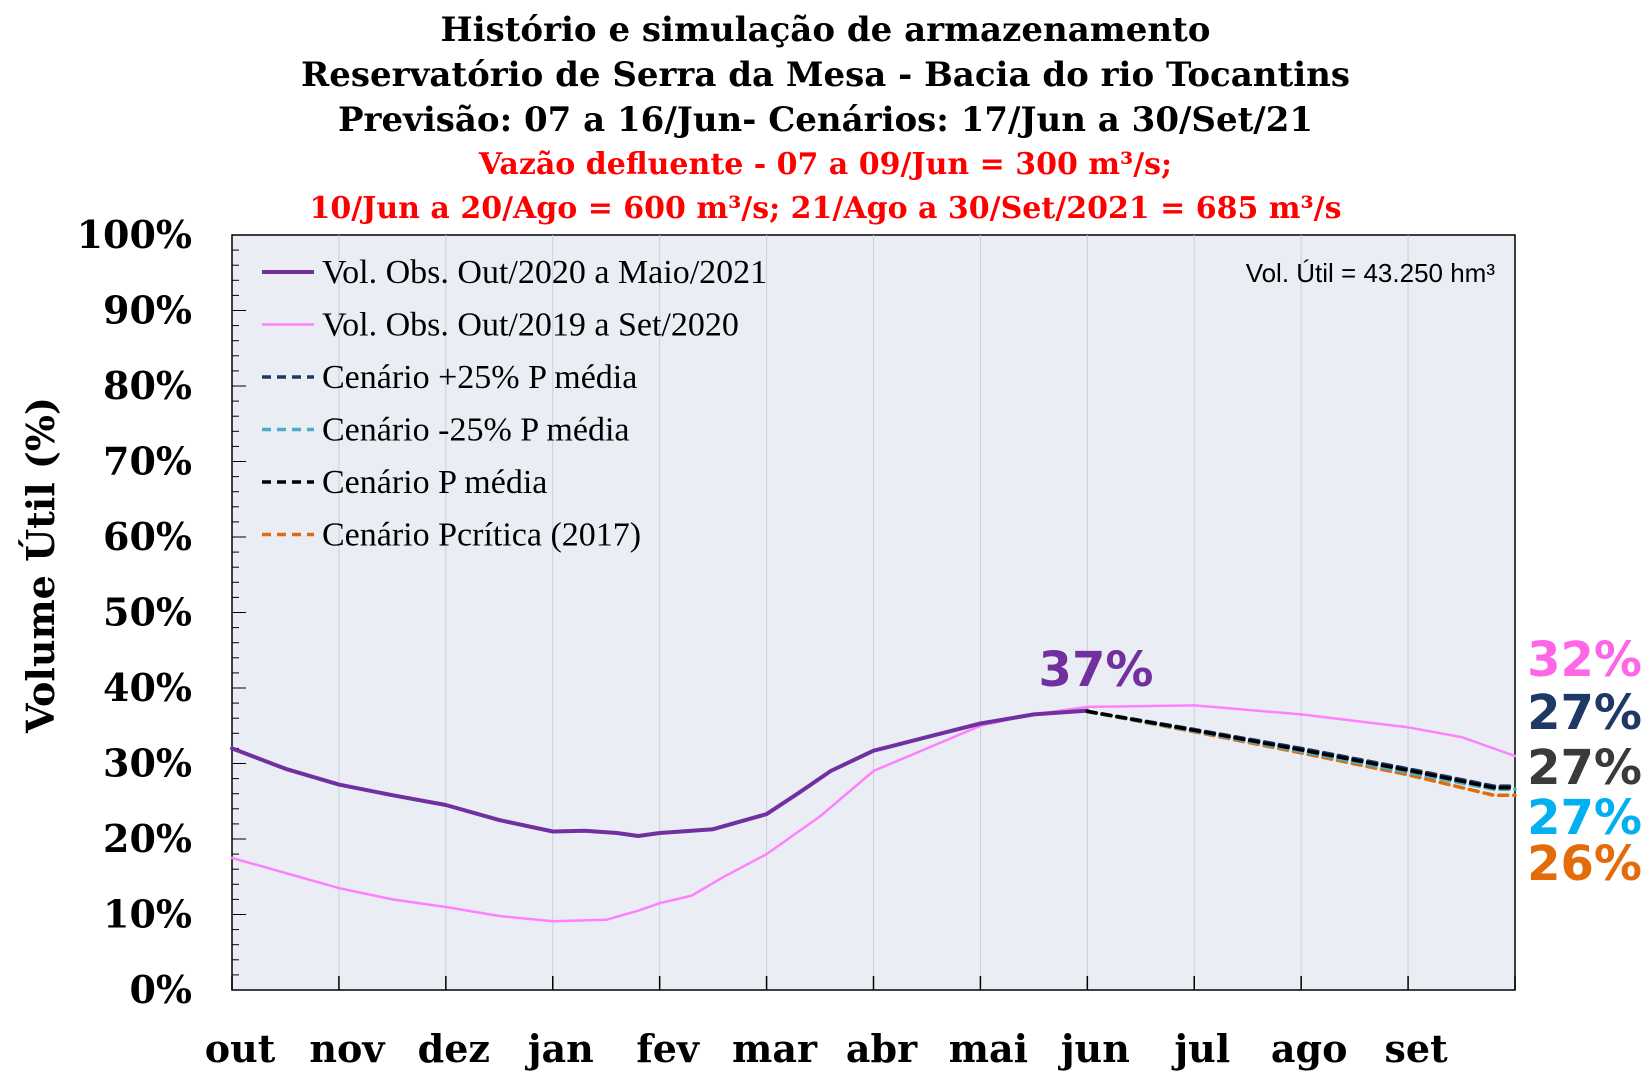 This screenshot has height=1080, width=1651. Describe the element at coordinates (147, 838) in the screenshot. I see `y-tick-label: 20%` at that location.